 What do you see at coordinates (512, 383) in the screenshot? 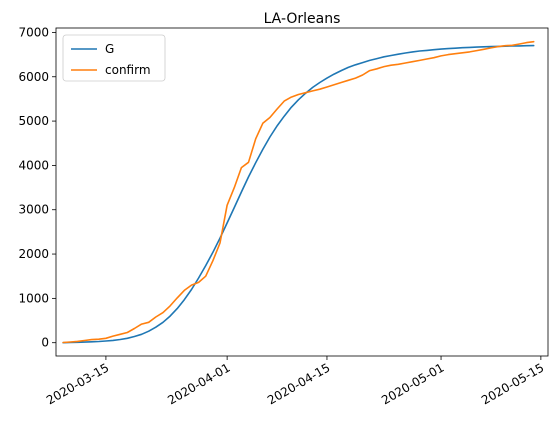
I see `x-tick-label: 2020-05-15` at bounding box center [512, 383].